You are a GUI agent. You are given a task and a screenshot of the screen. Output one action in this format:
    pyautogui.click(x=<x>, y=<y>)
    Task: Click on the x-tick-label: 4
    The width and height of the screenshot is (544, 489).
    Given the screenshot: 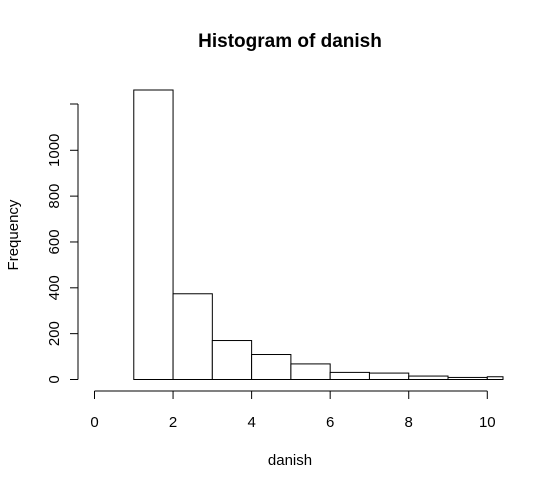 What is the action you would take?
    pyautogui.click(x=251, y=422)
    